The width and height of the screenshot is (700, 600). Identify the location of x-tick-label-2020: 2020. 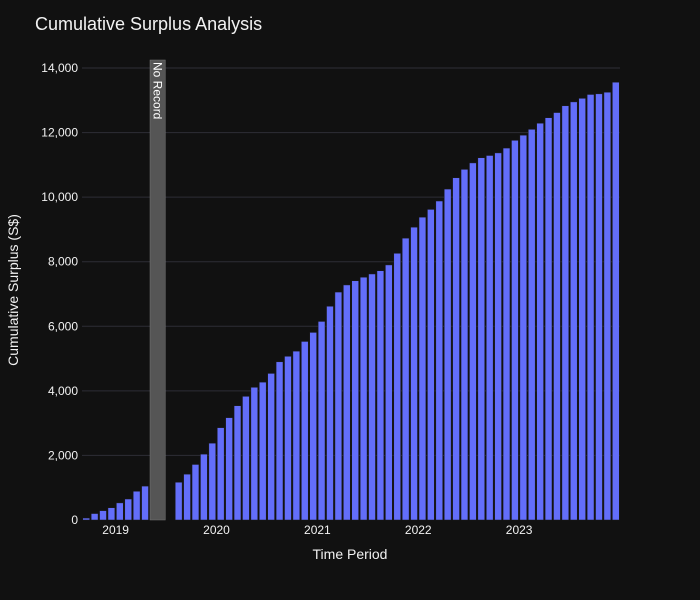
(216, 530).